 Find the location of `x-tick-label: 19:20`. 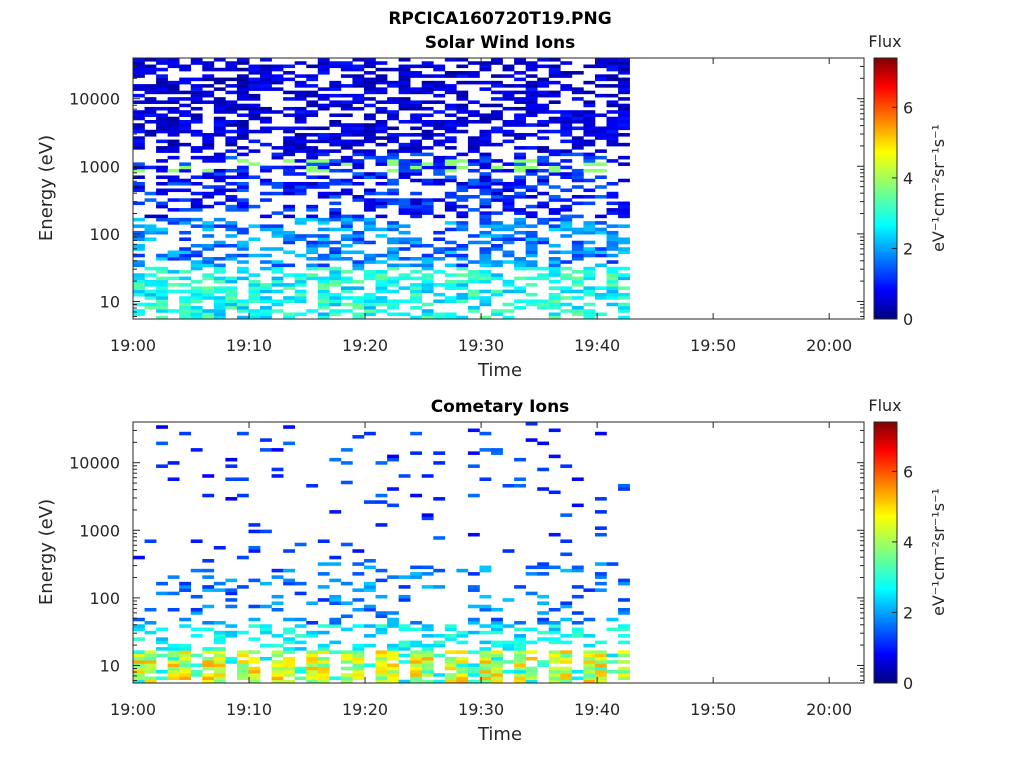

x-tick-label: 19:20 is located at coordinates (365, 345).